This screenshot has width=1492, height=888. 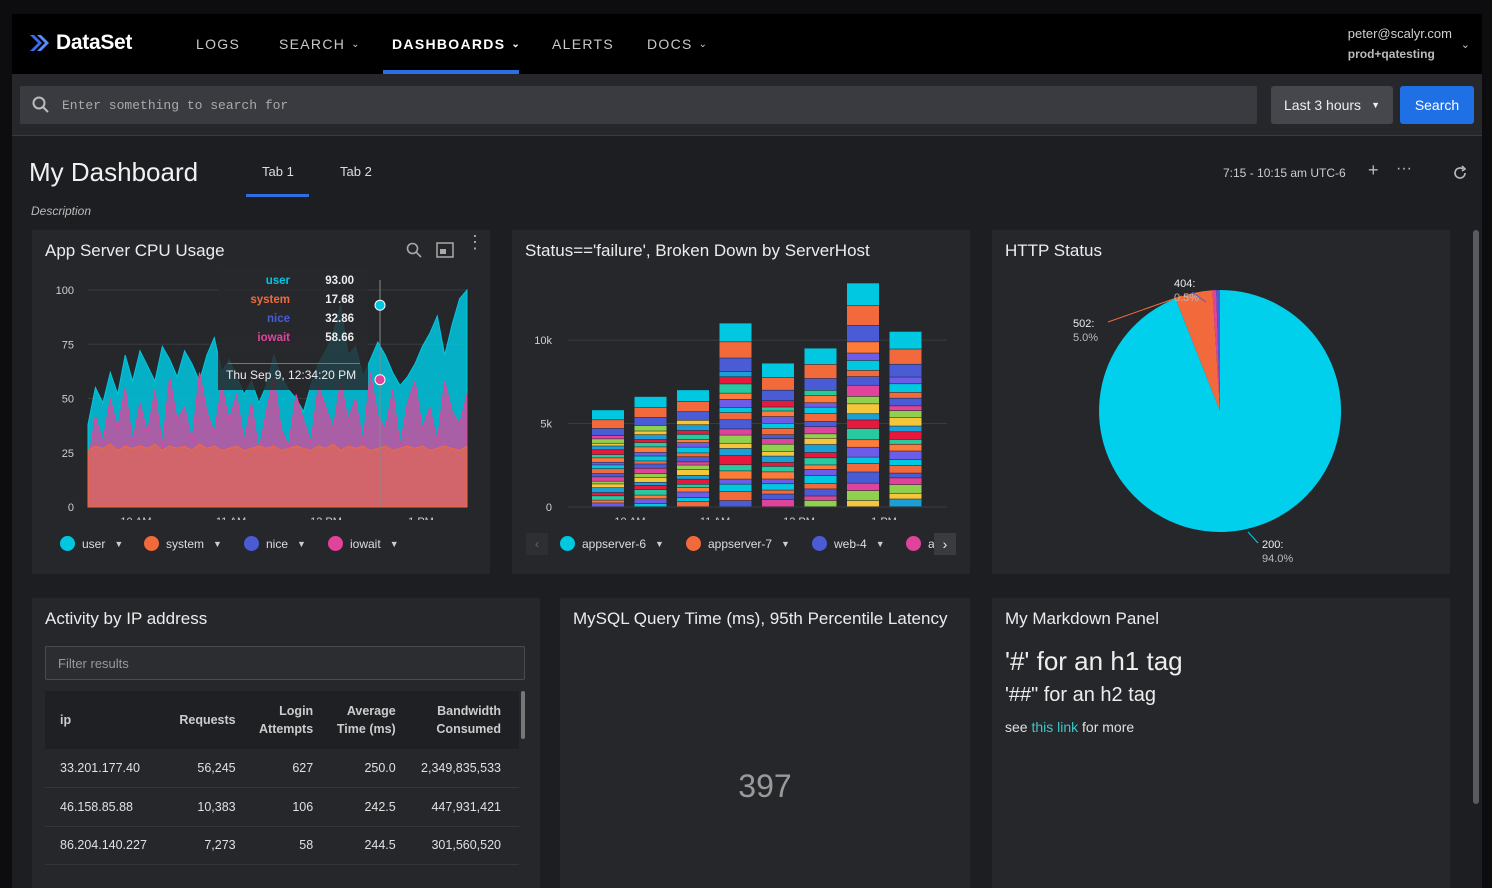 I want to click on search-input, so click(x=652, y=105).